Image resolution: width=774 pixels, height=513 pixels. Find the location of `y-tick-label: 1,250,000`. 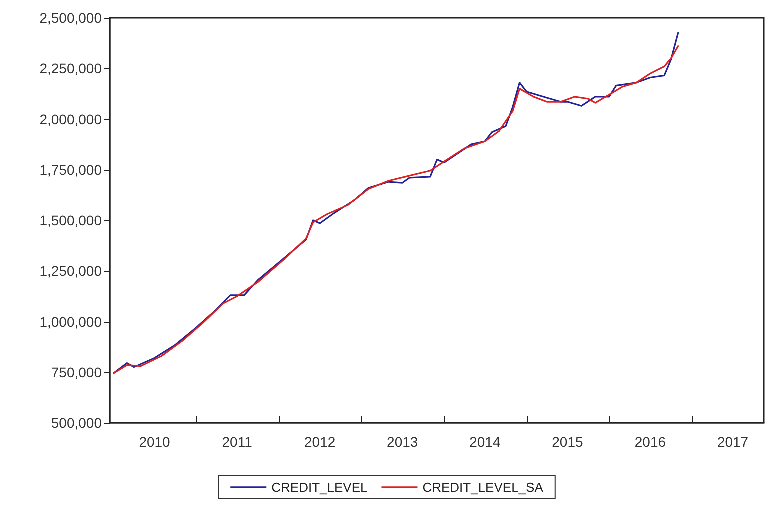

y-tick-label: 1,250,000 is located at coordinates (71, 271).